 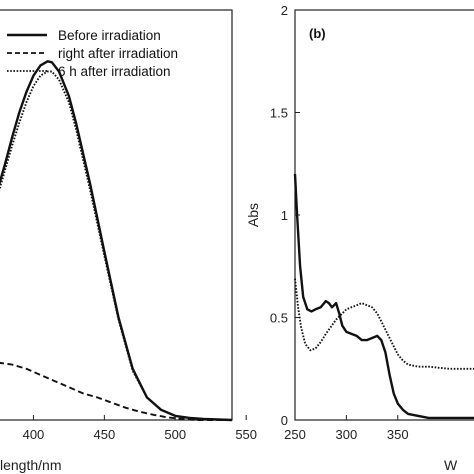 What do you see at coordinates (279, 318) in the screenshot?
I see `y-tick-label: 0.5` at bounding box center [279, 318].